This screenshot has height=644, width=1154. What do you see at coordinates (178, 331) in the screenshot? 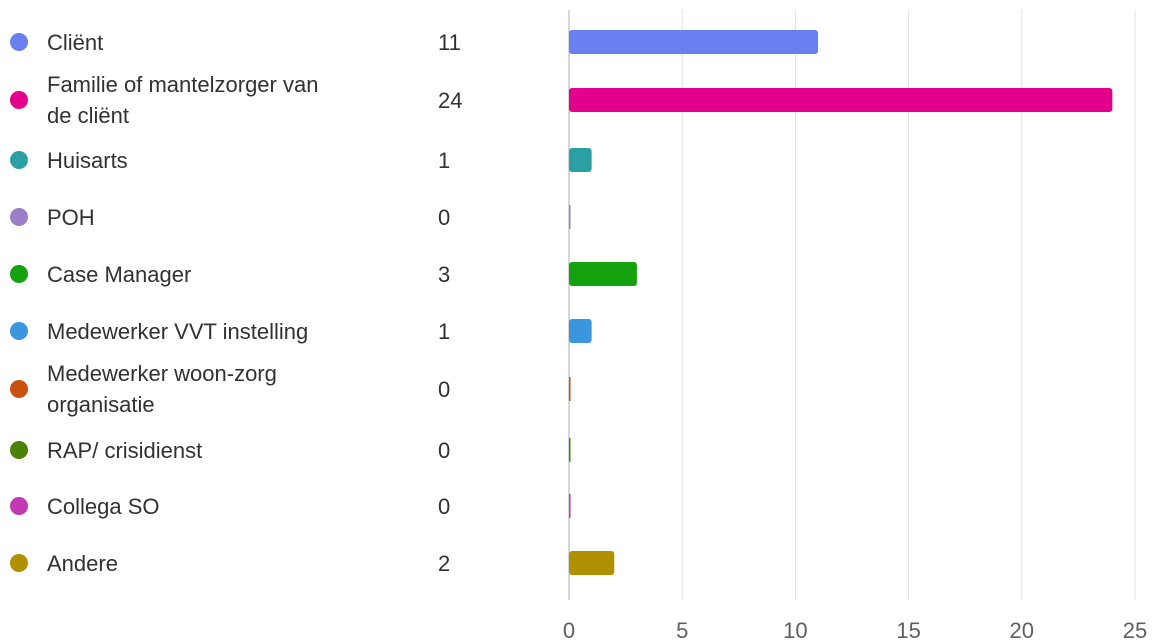
I see `legend-label: Medewerker VVT instelling` at bounding box center [178, 331].